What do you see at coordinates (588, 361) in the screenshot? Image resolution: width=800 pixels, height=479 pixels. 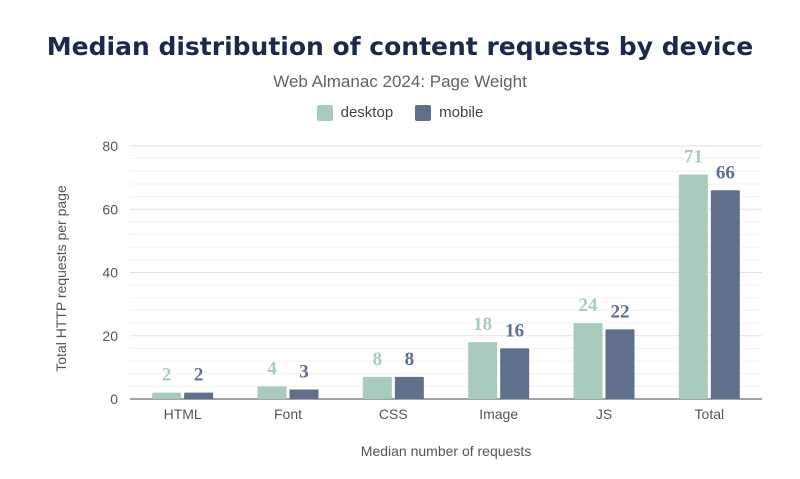 I see `bar-desktop-js` at bounding box center [588, 361].